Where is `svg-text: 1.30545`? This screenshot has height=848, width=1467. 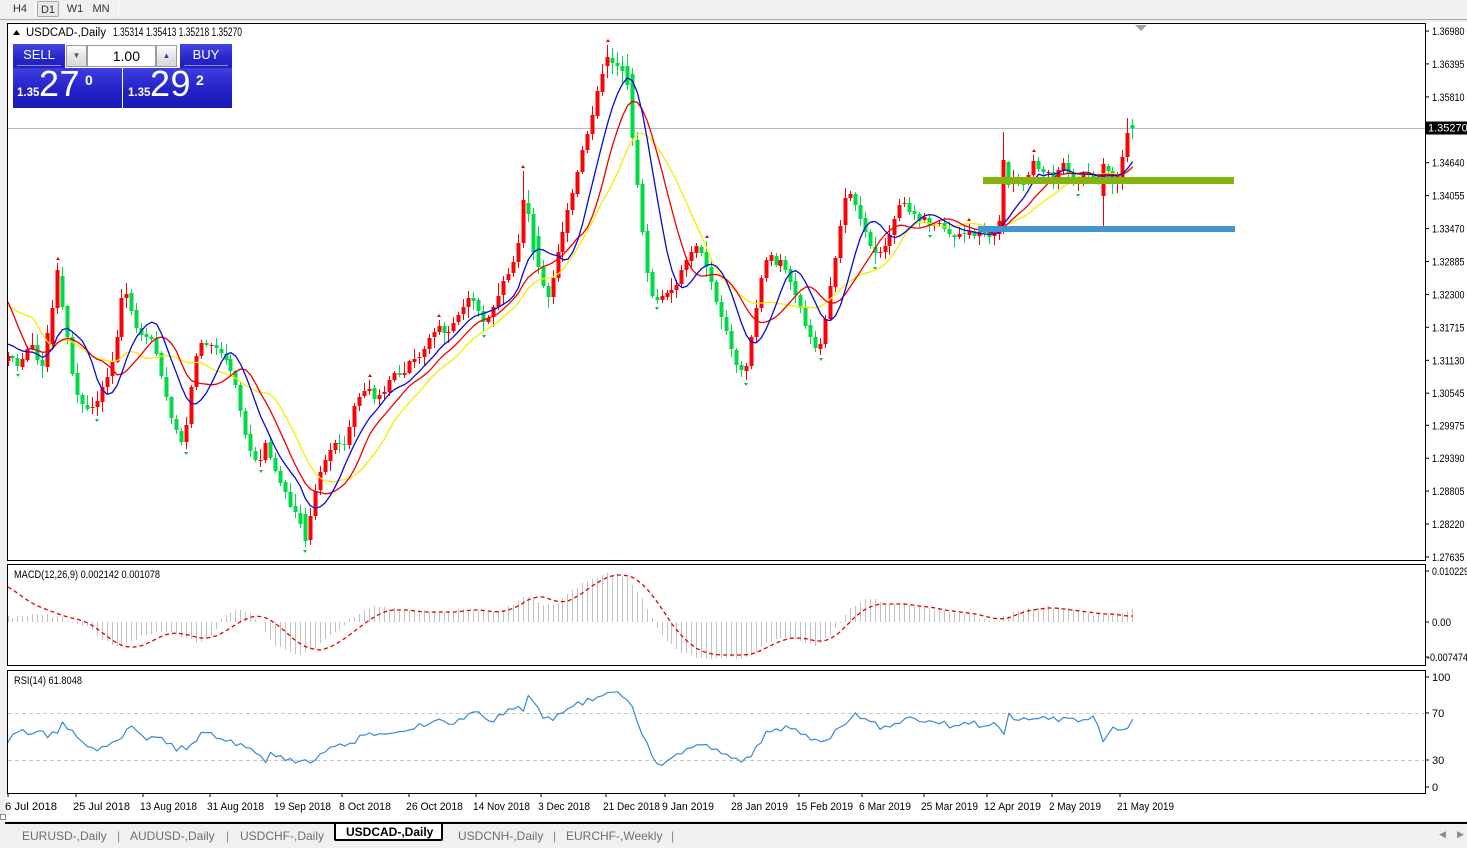
svg-text: 1.30545 is located at coordinates (1448, 394).